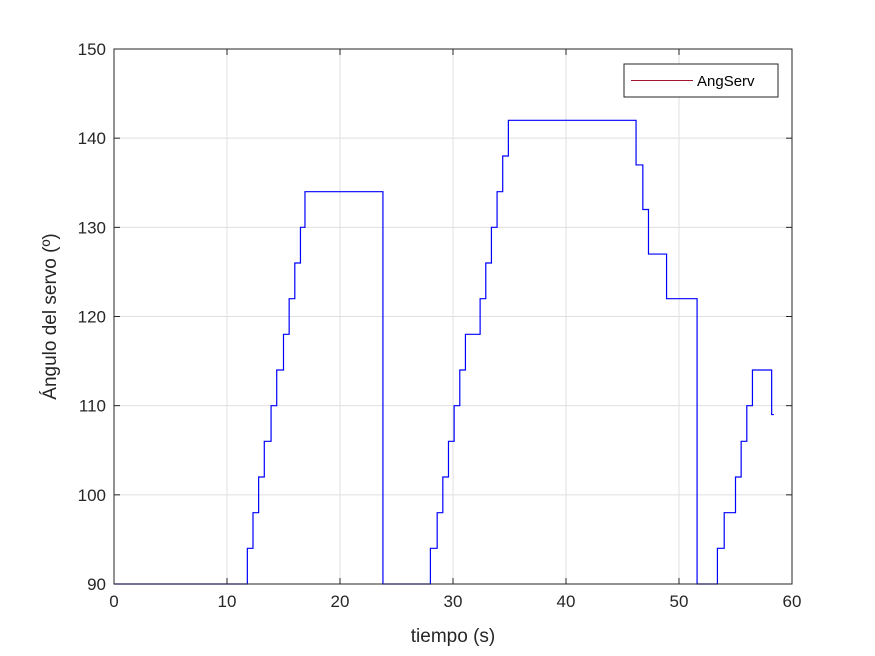 This screenshot has height=656, width=875. Describe the element at coordinates (453, 636) in the screenshot. I see `x-axis-label: tiempo (s)` at that location.